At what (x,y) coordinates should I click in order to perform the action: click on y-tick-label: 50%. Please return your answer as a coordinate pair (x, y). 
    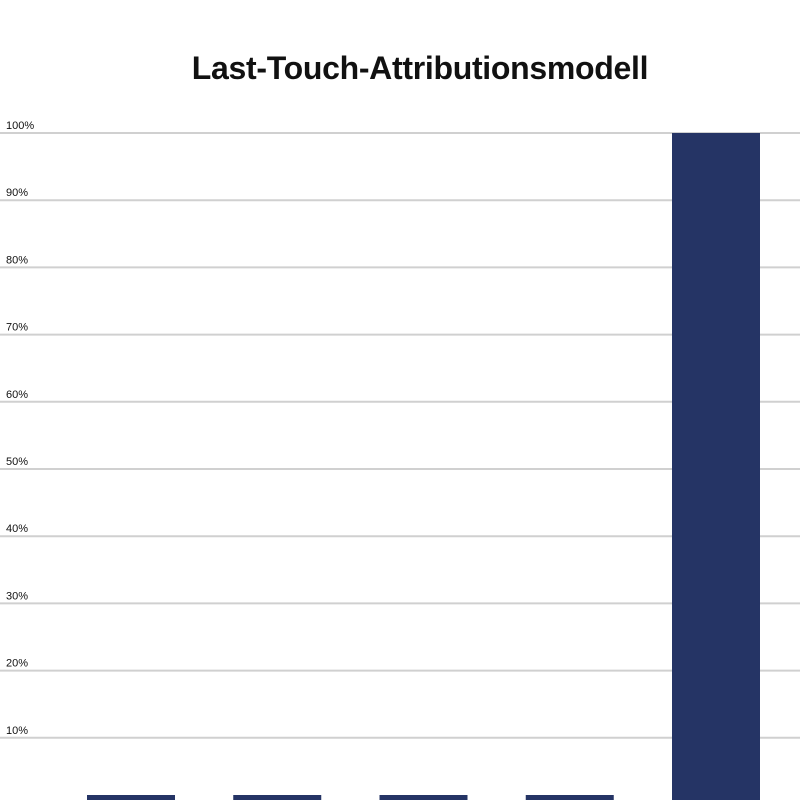
    Looking at the image, I should click on (17, 462).